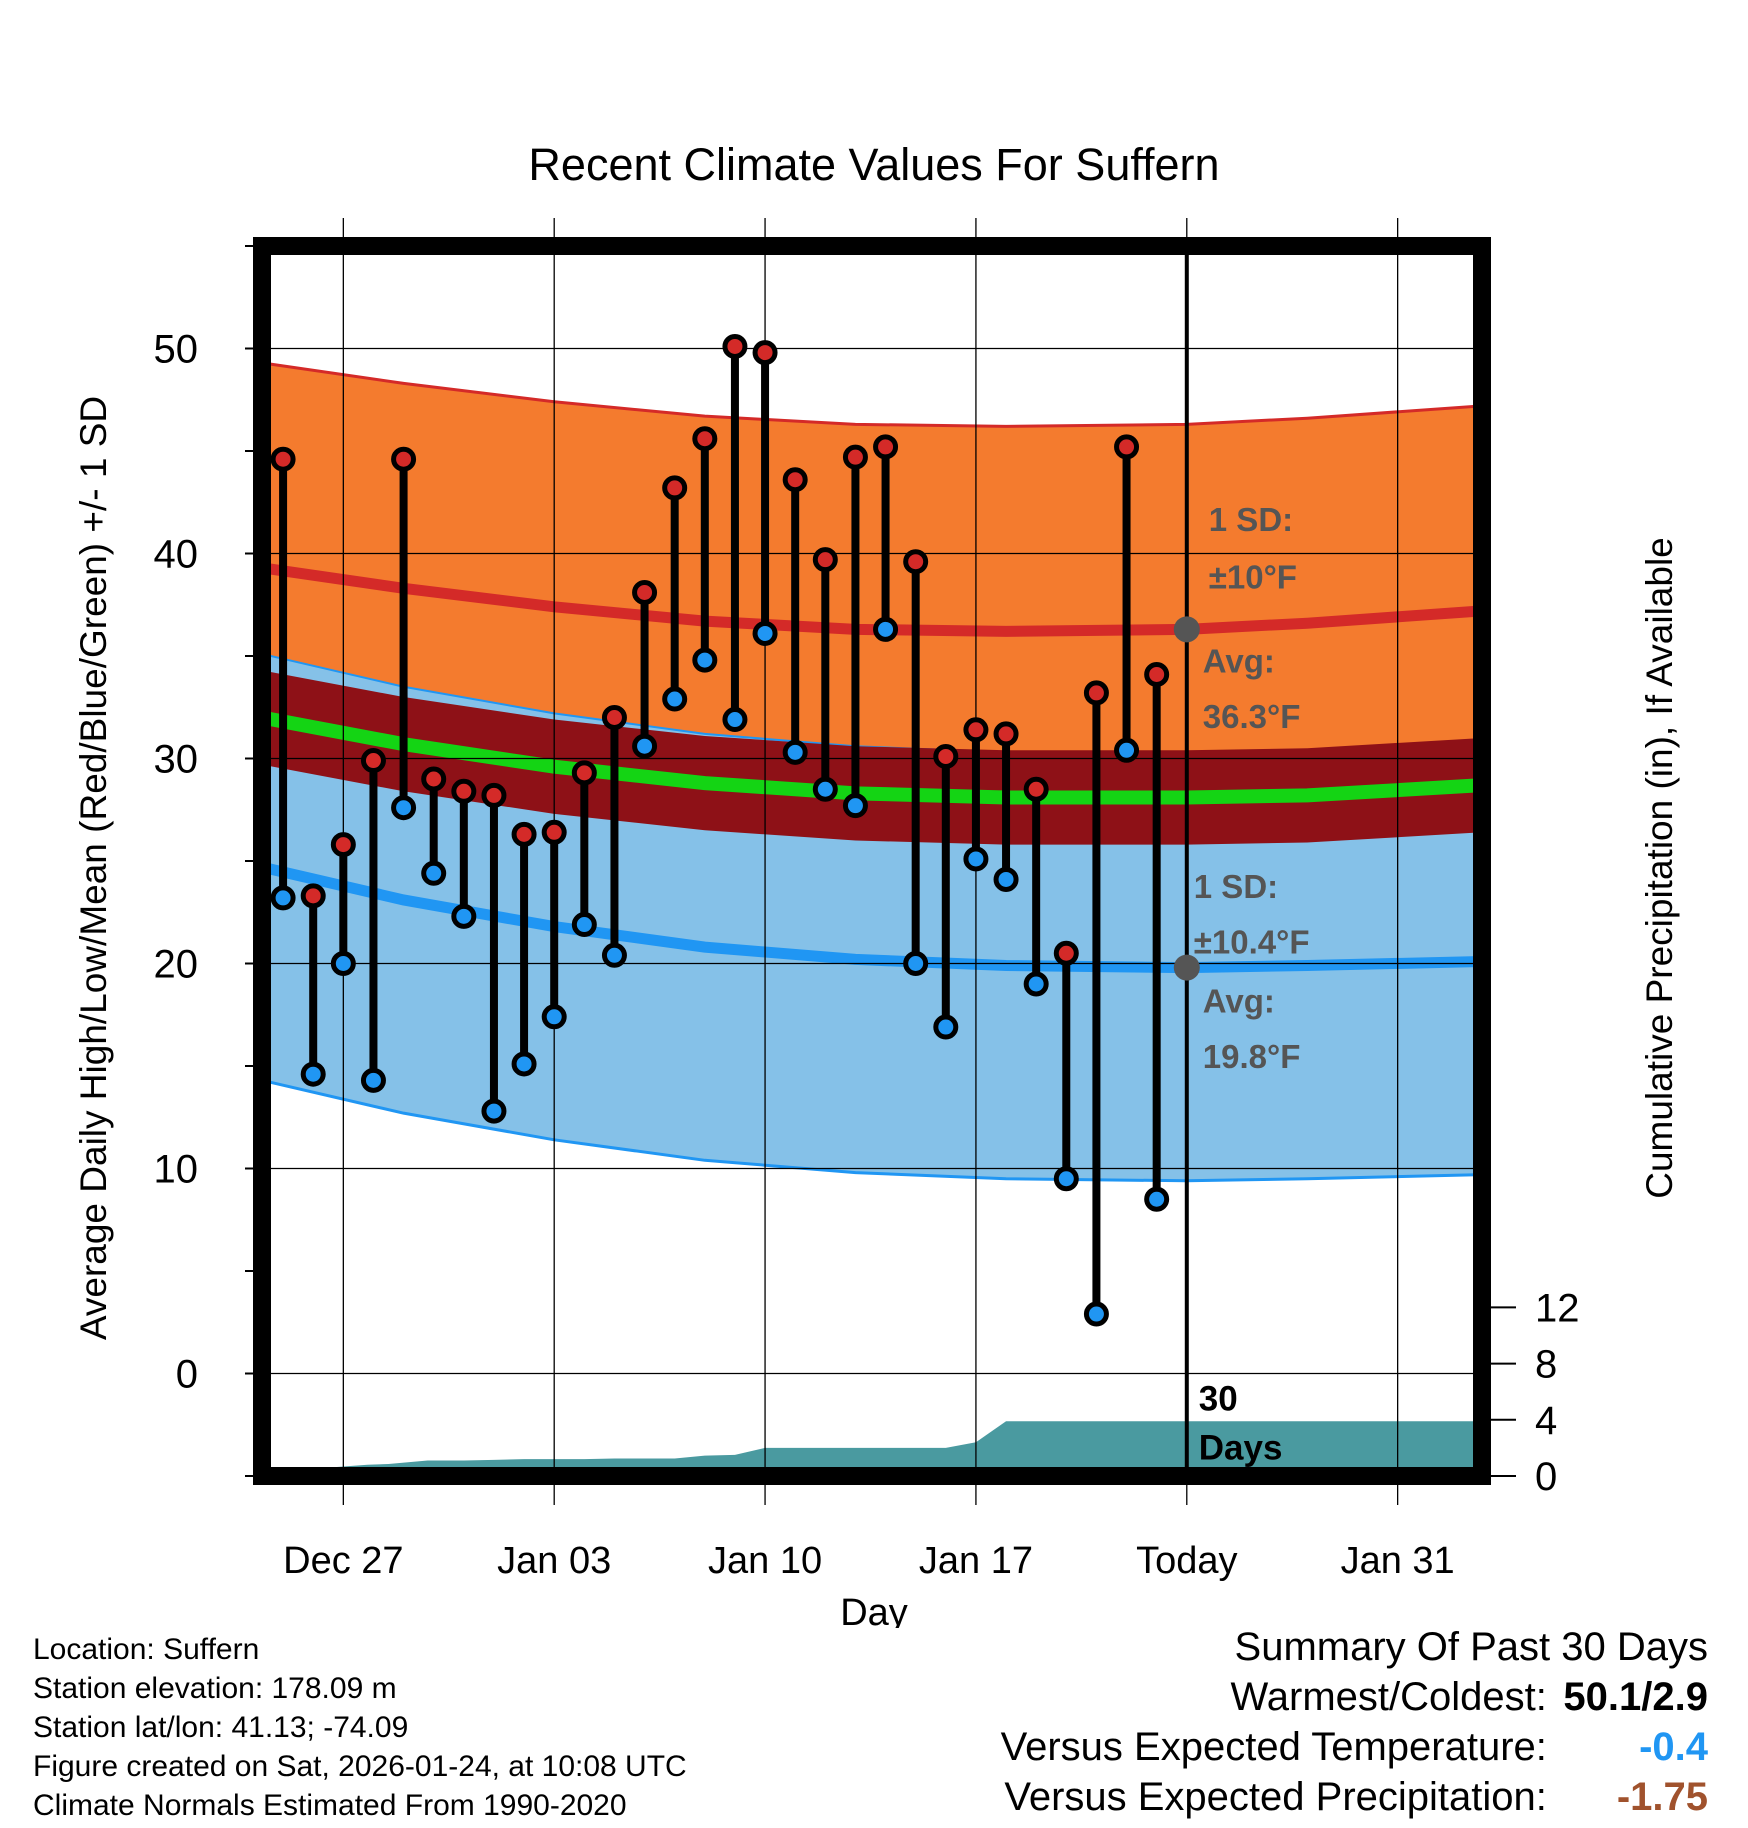  What do you see at coordinates (176, 965) in the screenshot?
I see `y-tick-label: 20` at bounding box center [176, 965].